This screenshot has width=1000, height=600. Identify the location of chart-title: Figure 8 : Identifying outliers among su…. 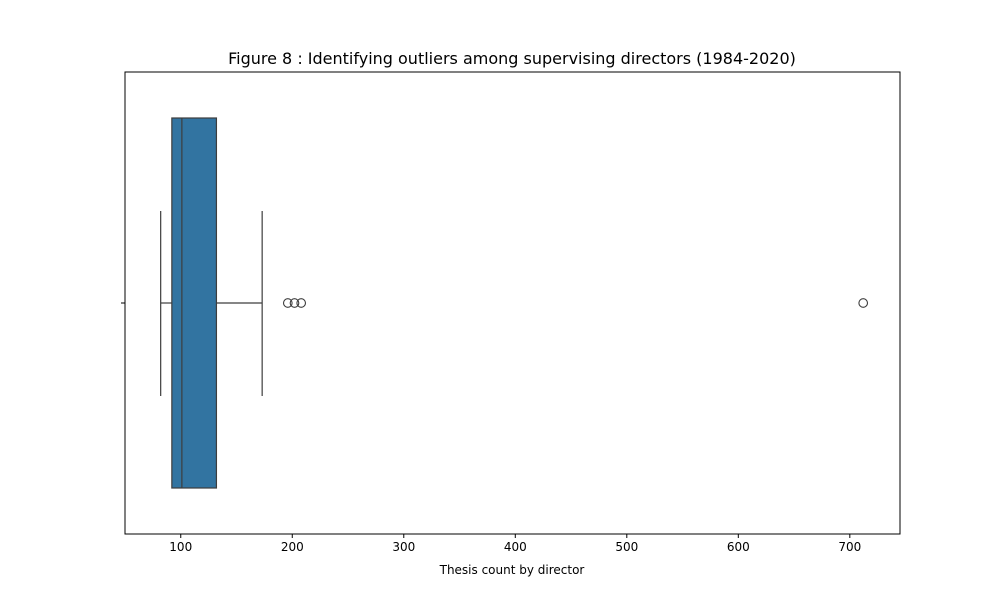
(512, 58).